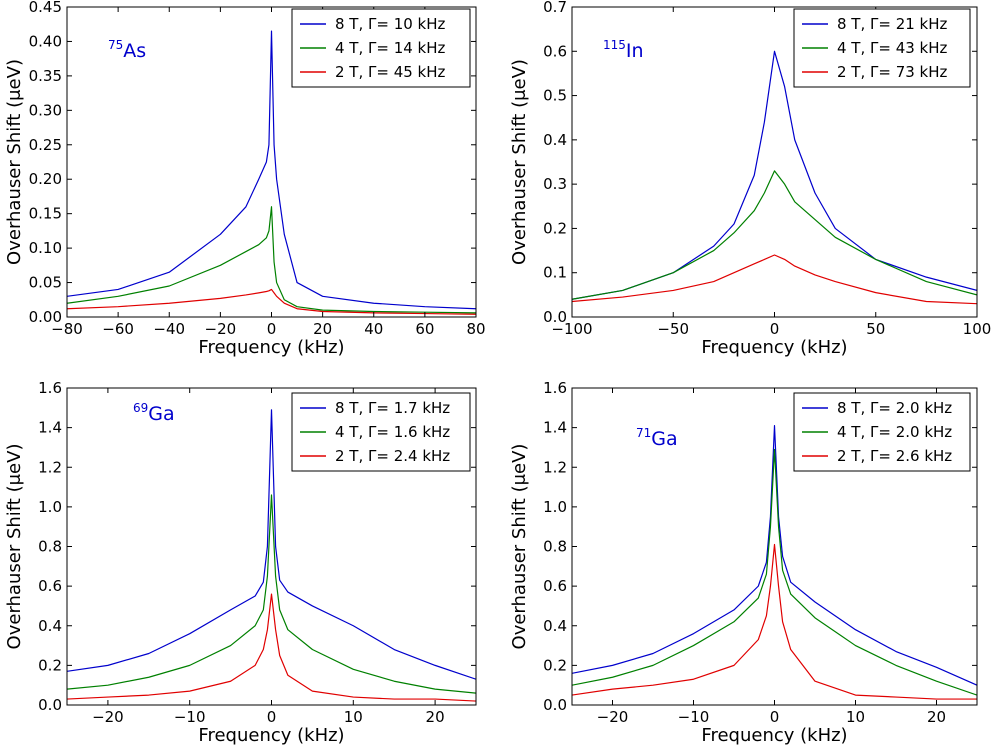 Image resolution: width=991 pixels, height=753 pixels. I want to click on x-tick-label: 10, so click(855, 717).